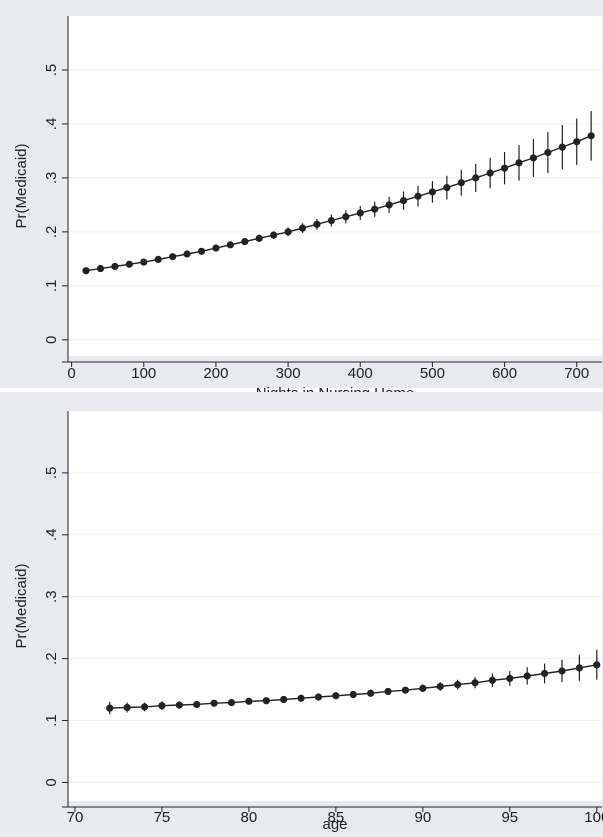  I want to click on x-tick-label: 200, so click(215, 373).